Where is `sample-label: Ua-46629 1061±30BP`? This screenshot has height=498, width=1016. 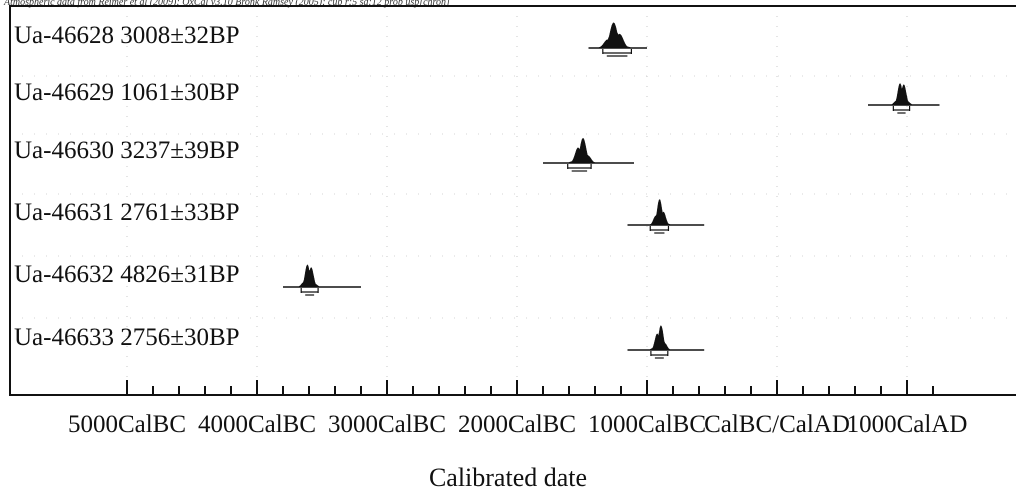
sample-label: Ua-46629 1061±30BP is located at coordinates (127, 92).